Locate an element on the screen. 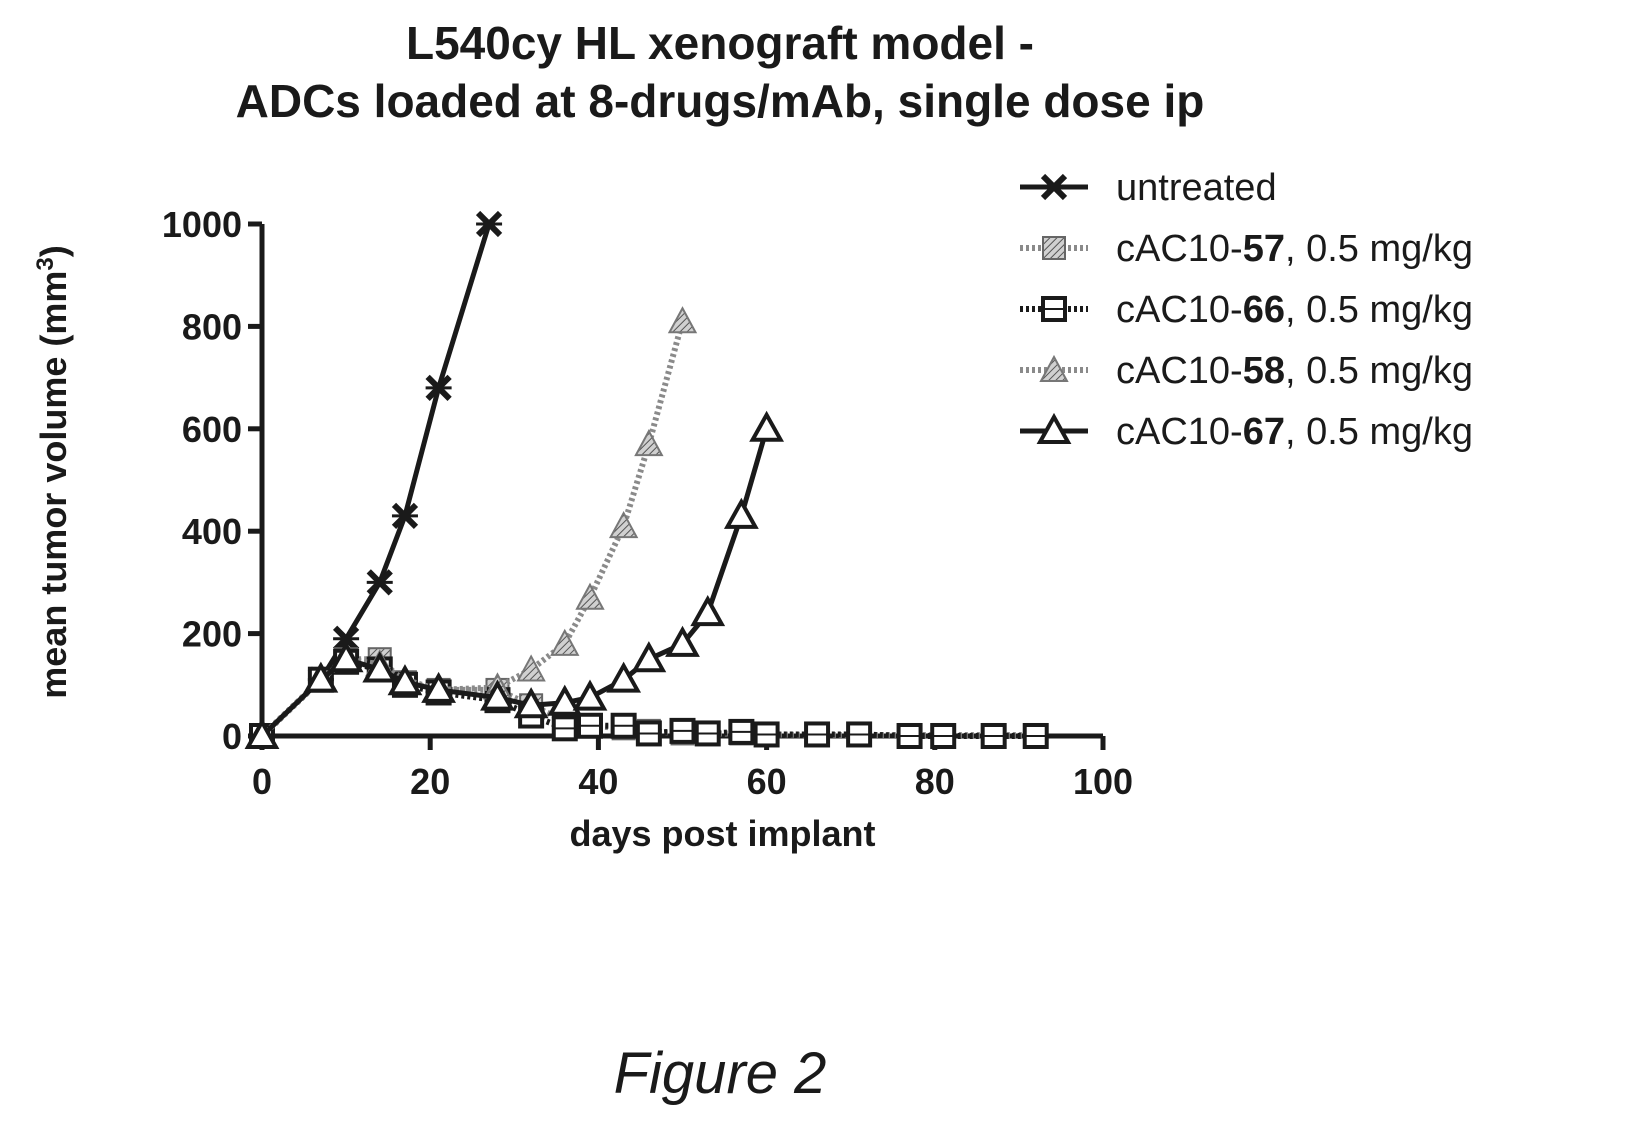 This screenshot has width=1648, height=1137. y-tick-label: 0 is located at coordinates (232, 736).